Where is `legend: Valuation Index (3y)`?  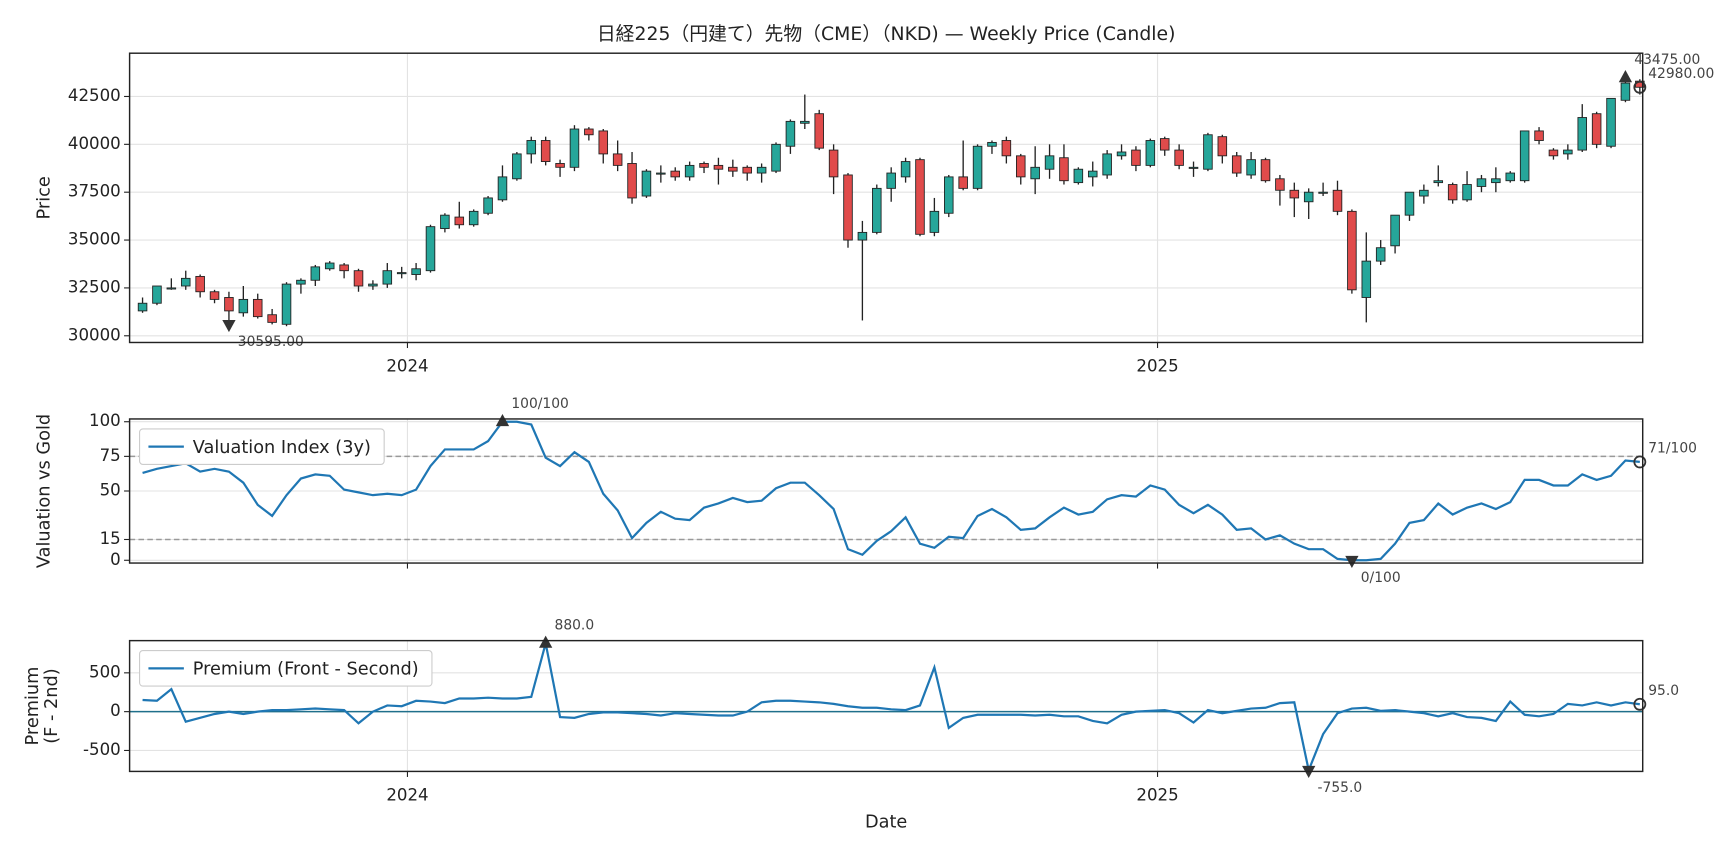 legend: Valuation Index (3y) is located at coordinates (262, 446).